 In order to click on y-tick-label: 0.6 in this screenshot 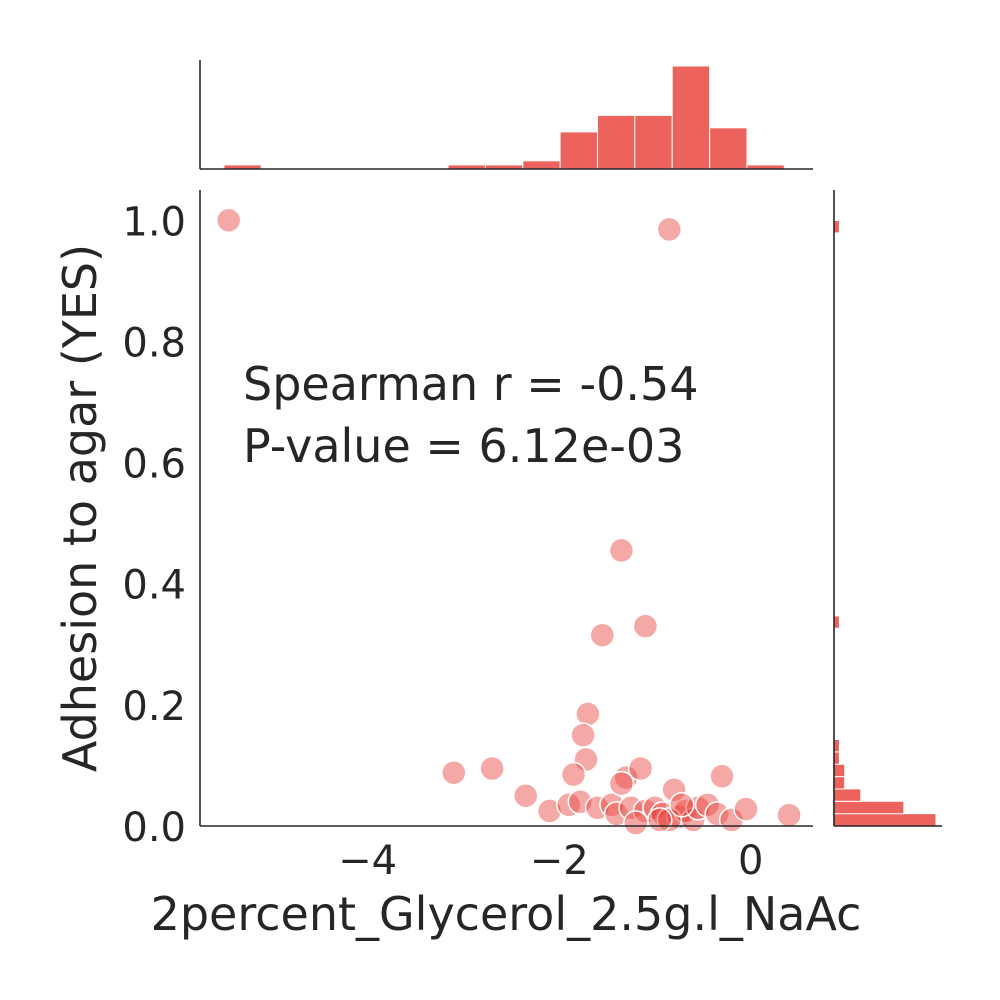, I will do `click(154, 465)`.